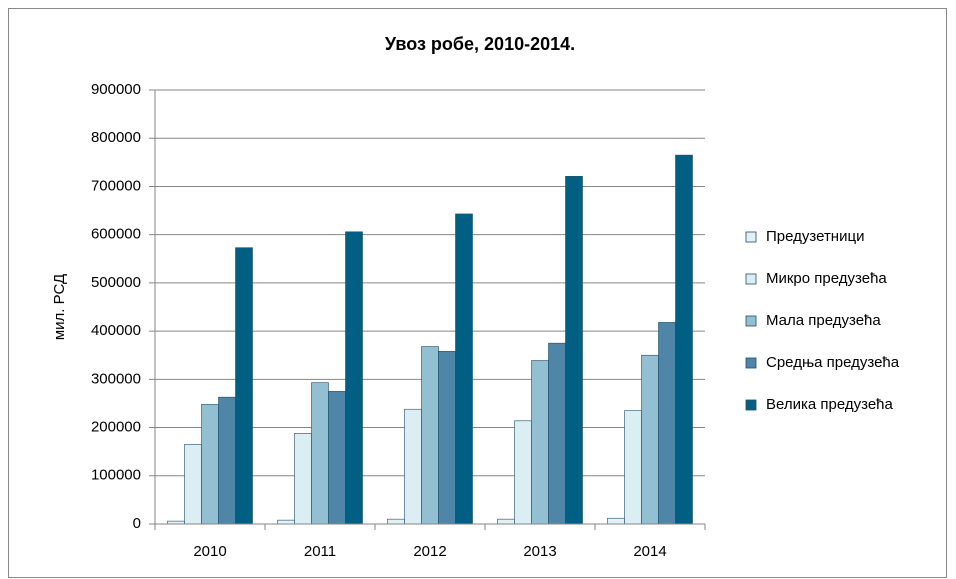 Image resolution: width=956 pixels, height=579 pixels. Describe the element at coordinates (116, 234) in the screenshot. I see `y-tick-label: 600000` at that location.